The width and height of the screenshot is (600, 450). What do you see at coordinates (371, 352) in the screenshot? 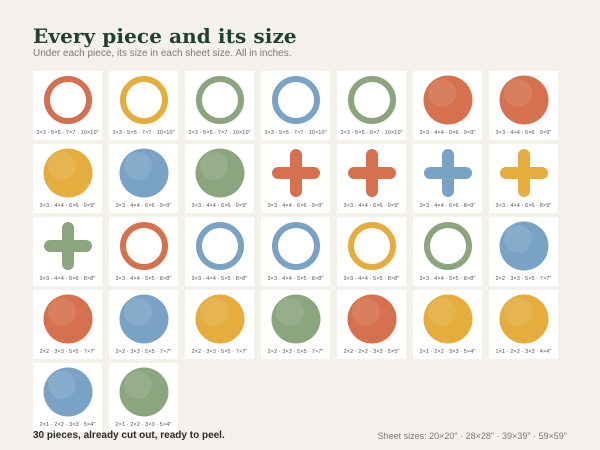
I see `piece-size-caption: 2×2 · 2×2 · 3×3 · 5×5"` at bounding box center [371, 352].